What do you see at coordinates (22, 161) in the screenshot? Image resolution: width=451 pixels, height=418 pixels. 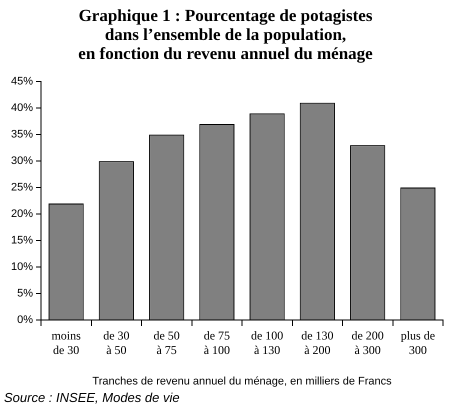 I see `y-tick-label: 30%` at bounding box center [22, 161].